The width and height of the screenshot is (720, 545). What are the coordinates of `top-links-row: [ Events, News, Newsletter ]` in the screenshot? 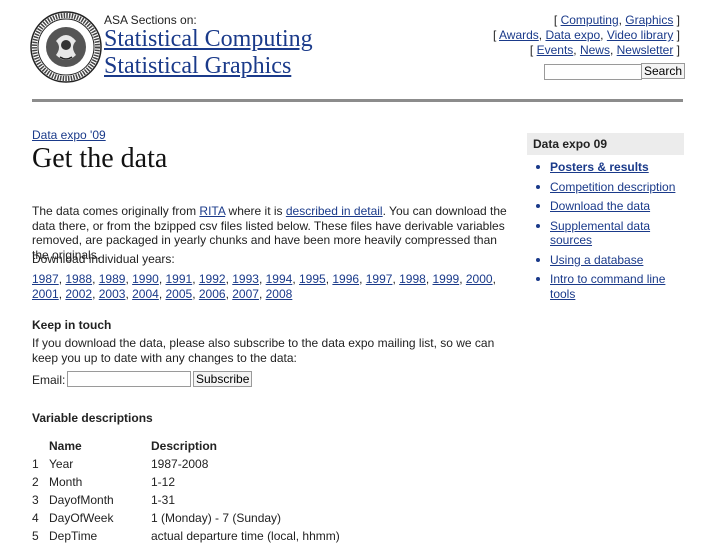 It's located at (604, 50).